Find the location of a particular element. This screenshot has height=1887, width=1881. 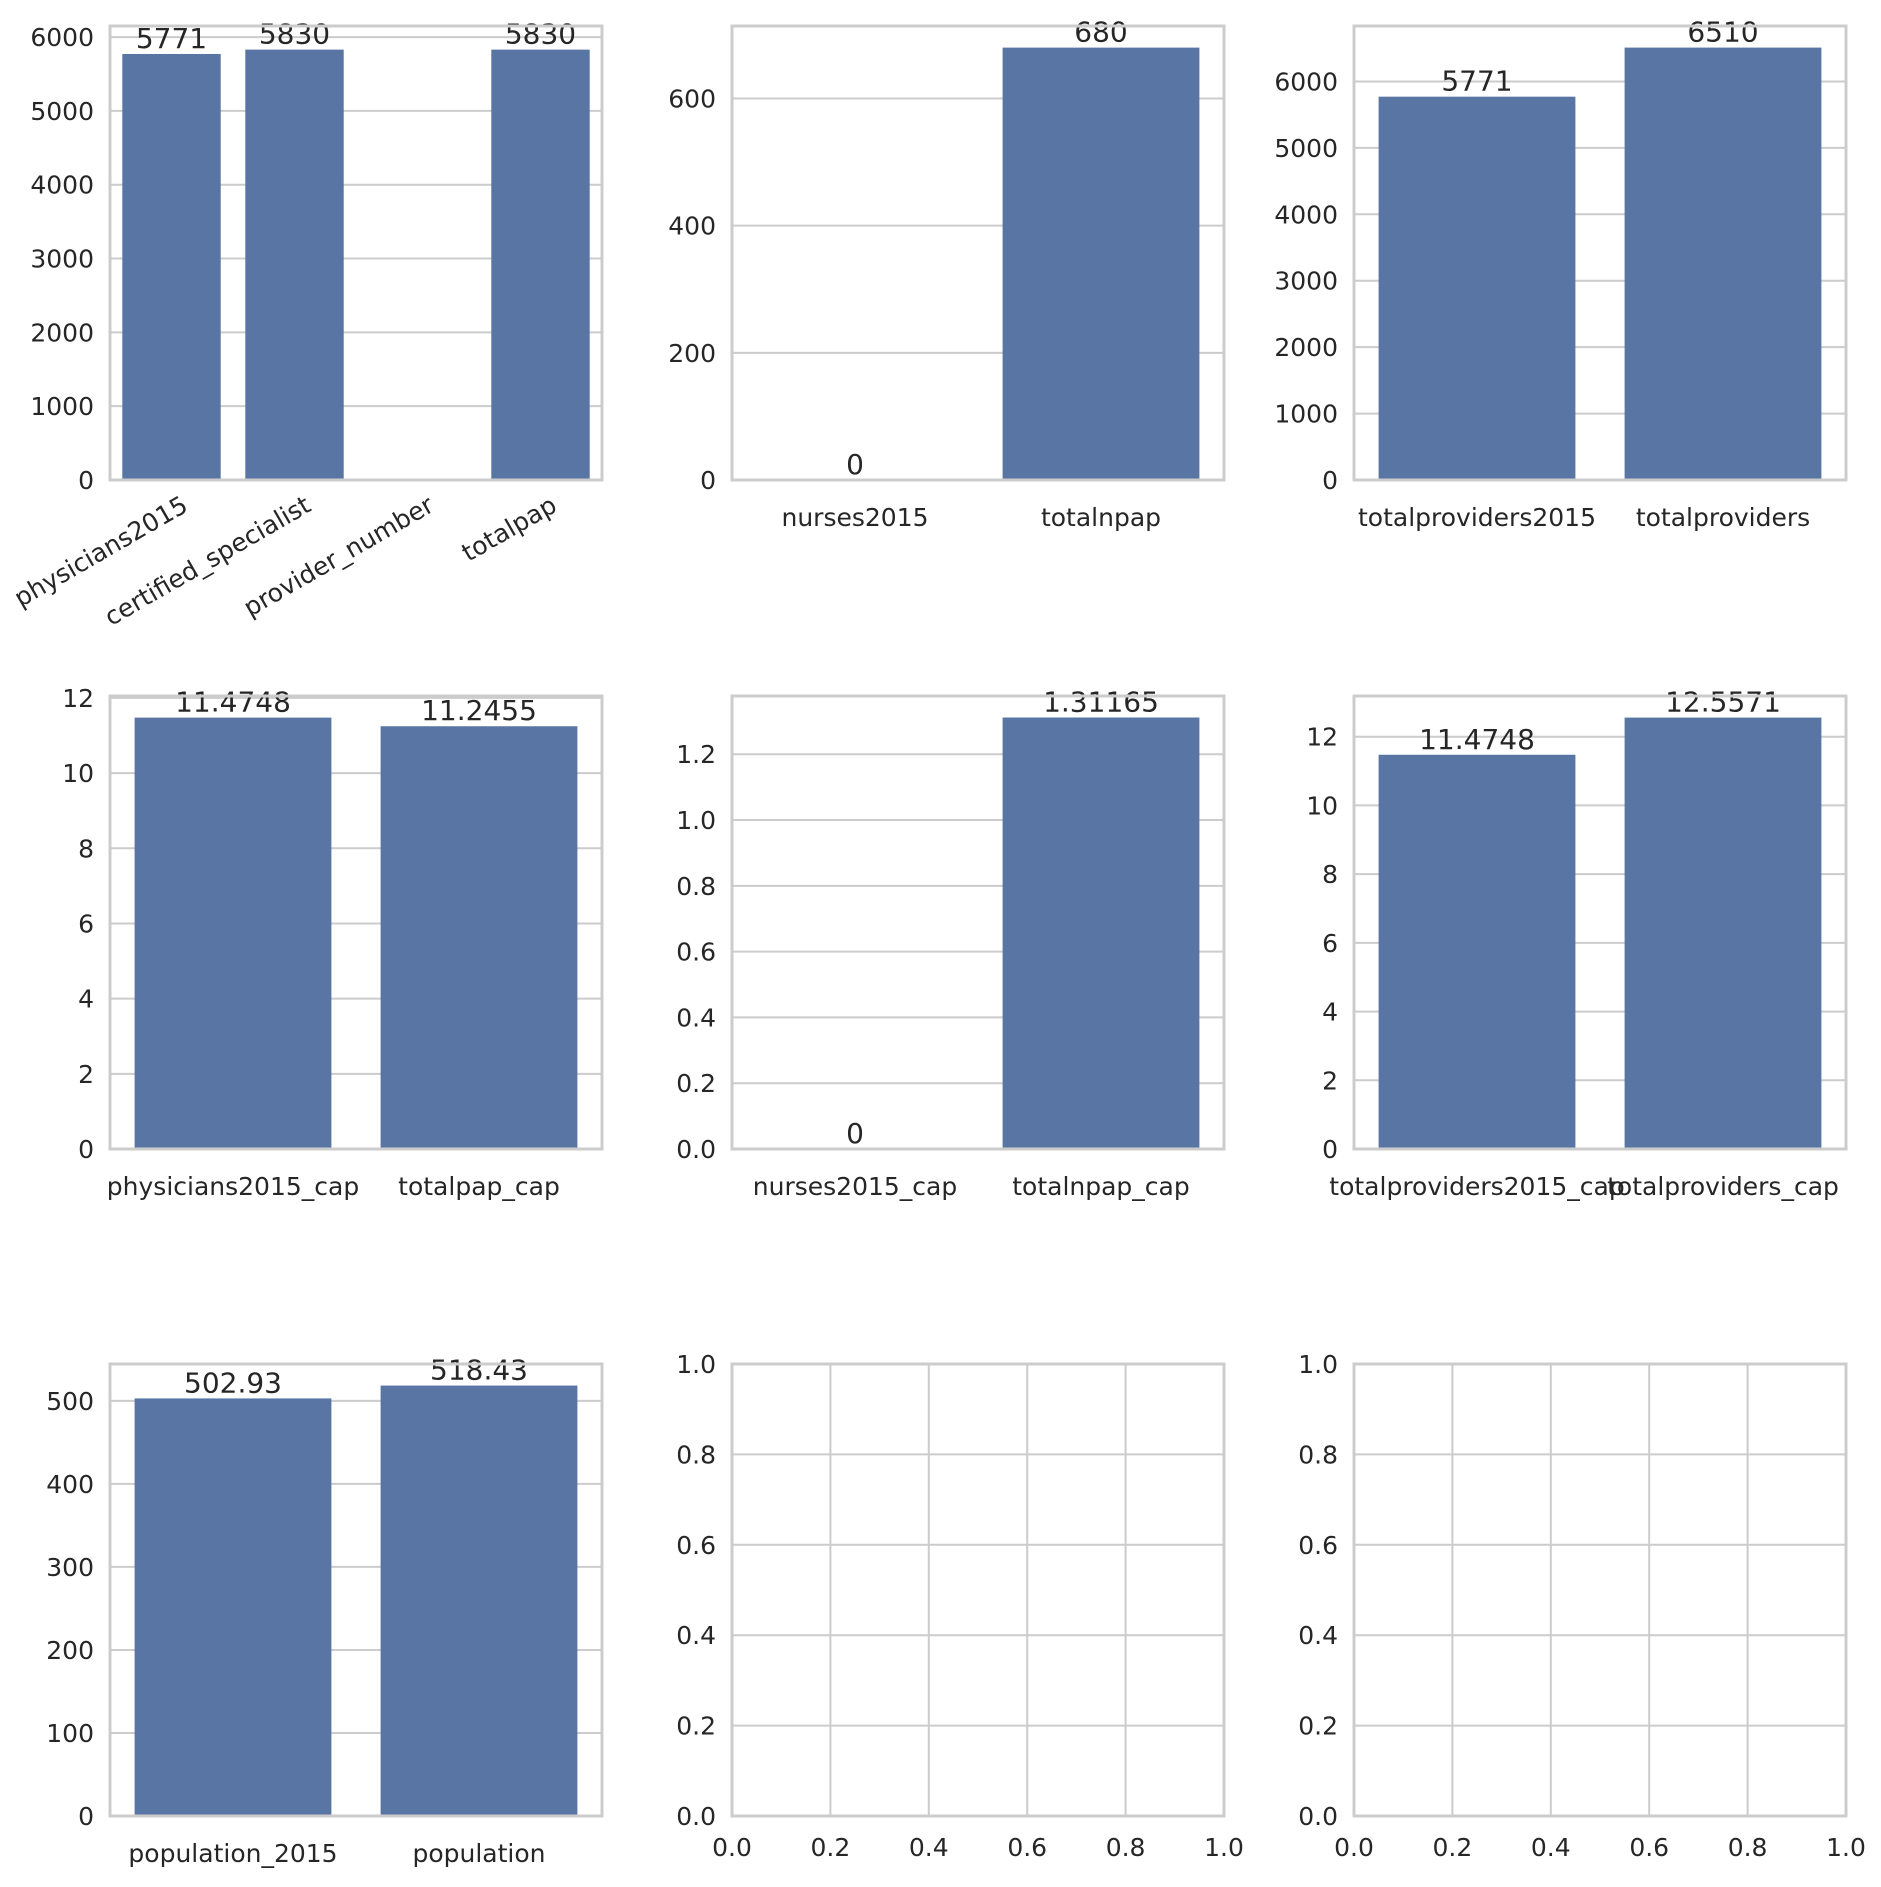

x-tick-label: totalproviders2015 is located at coordinates (1477, 517).